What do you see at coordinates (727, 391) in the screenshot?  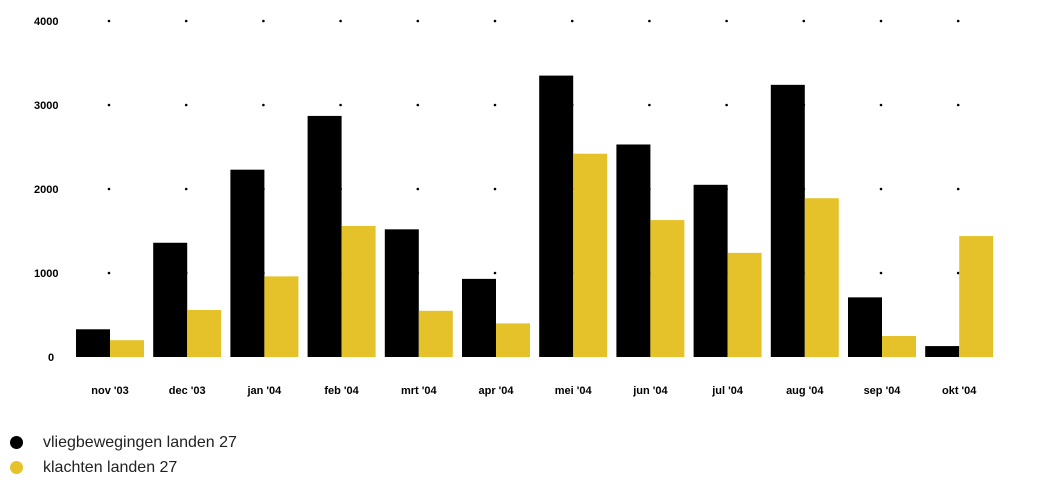 I see `x-tick-label: jul '04` at bounding box center [727, 391].